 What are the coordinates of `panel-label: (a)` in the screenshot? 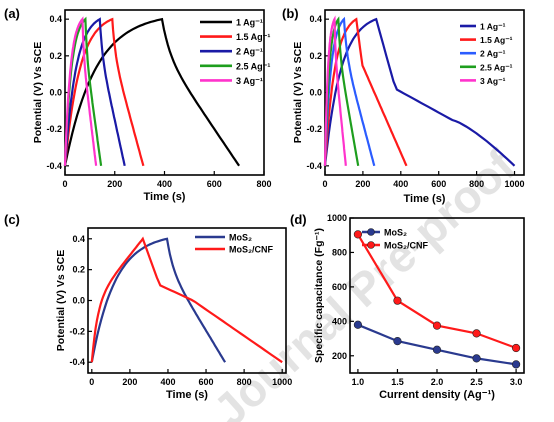 It's located at (12, 13).